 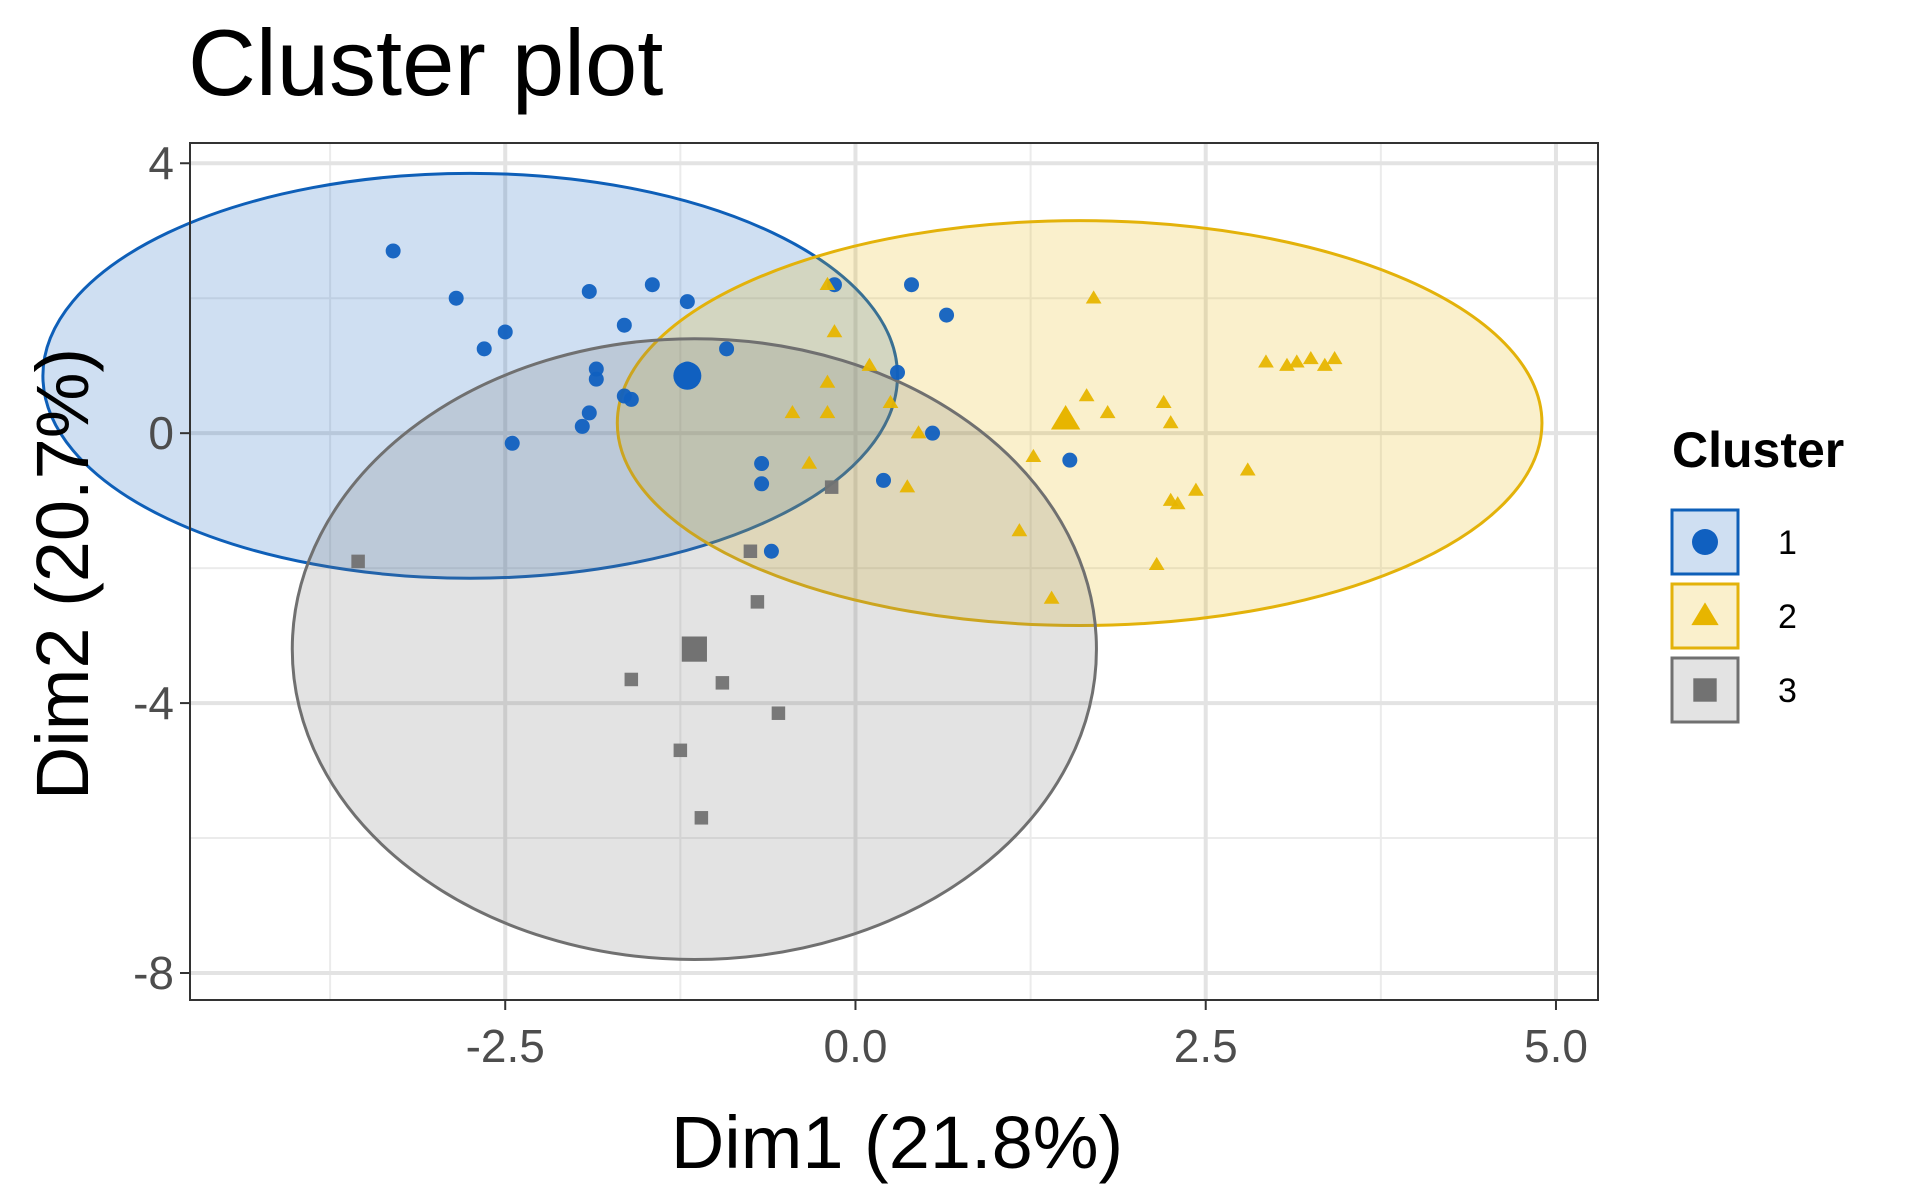 I want to click on x-axis-title: Dim1 (21.8%), so click(x=897, y=1142).